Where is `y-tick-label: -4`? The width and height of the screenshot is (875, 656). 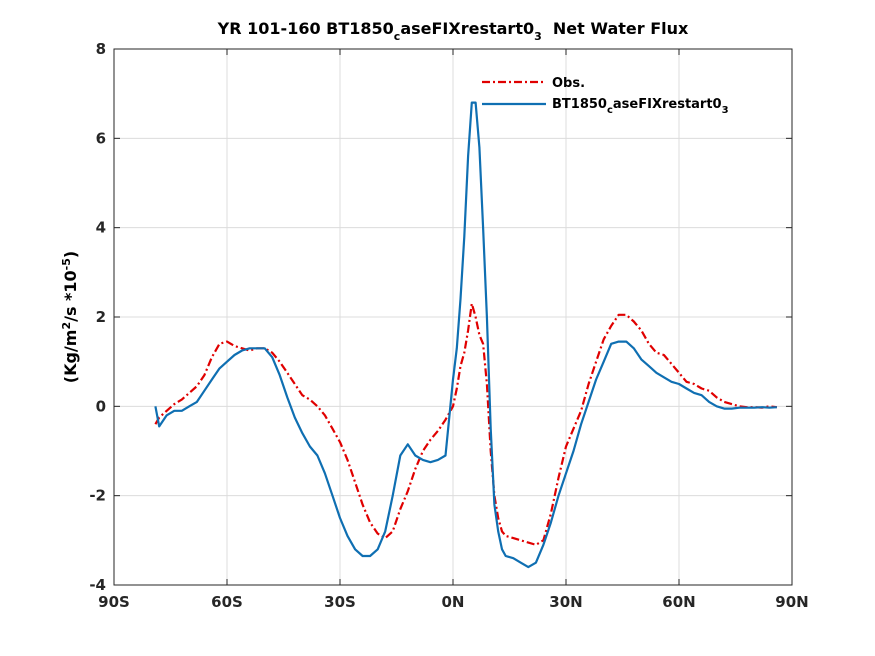
y-tick-label: -4 is located at coordinates (97, 585).